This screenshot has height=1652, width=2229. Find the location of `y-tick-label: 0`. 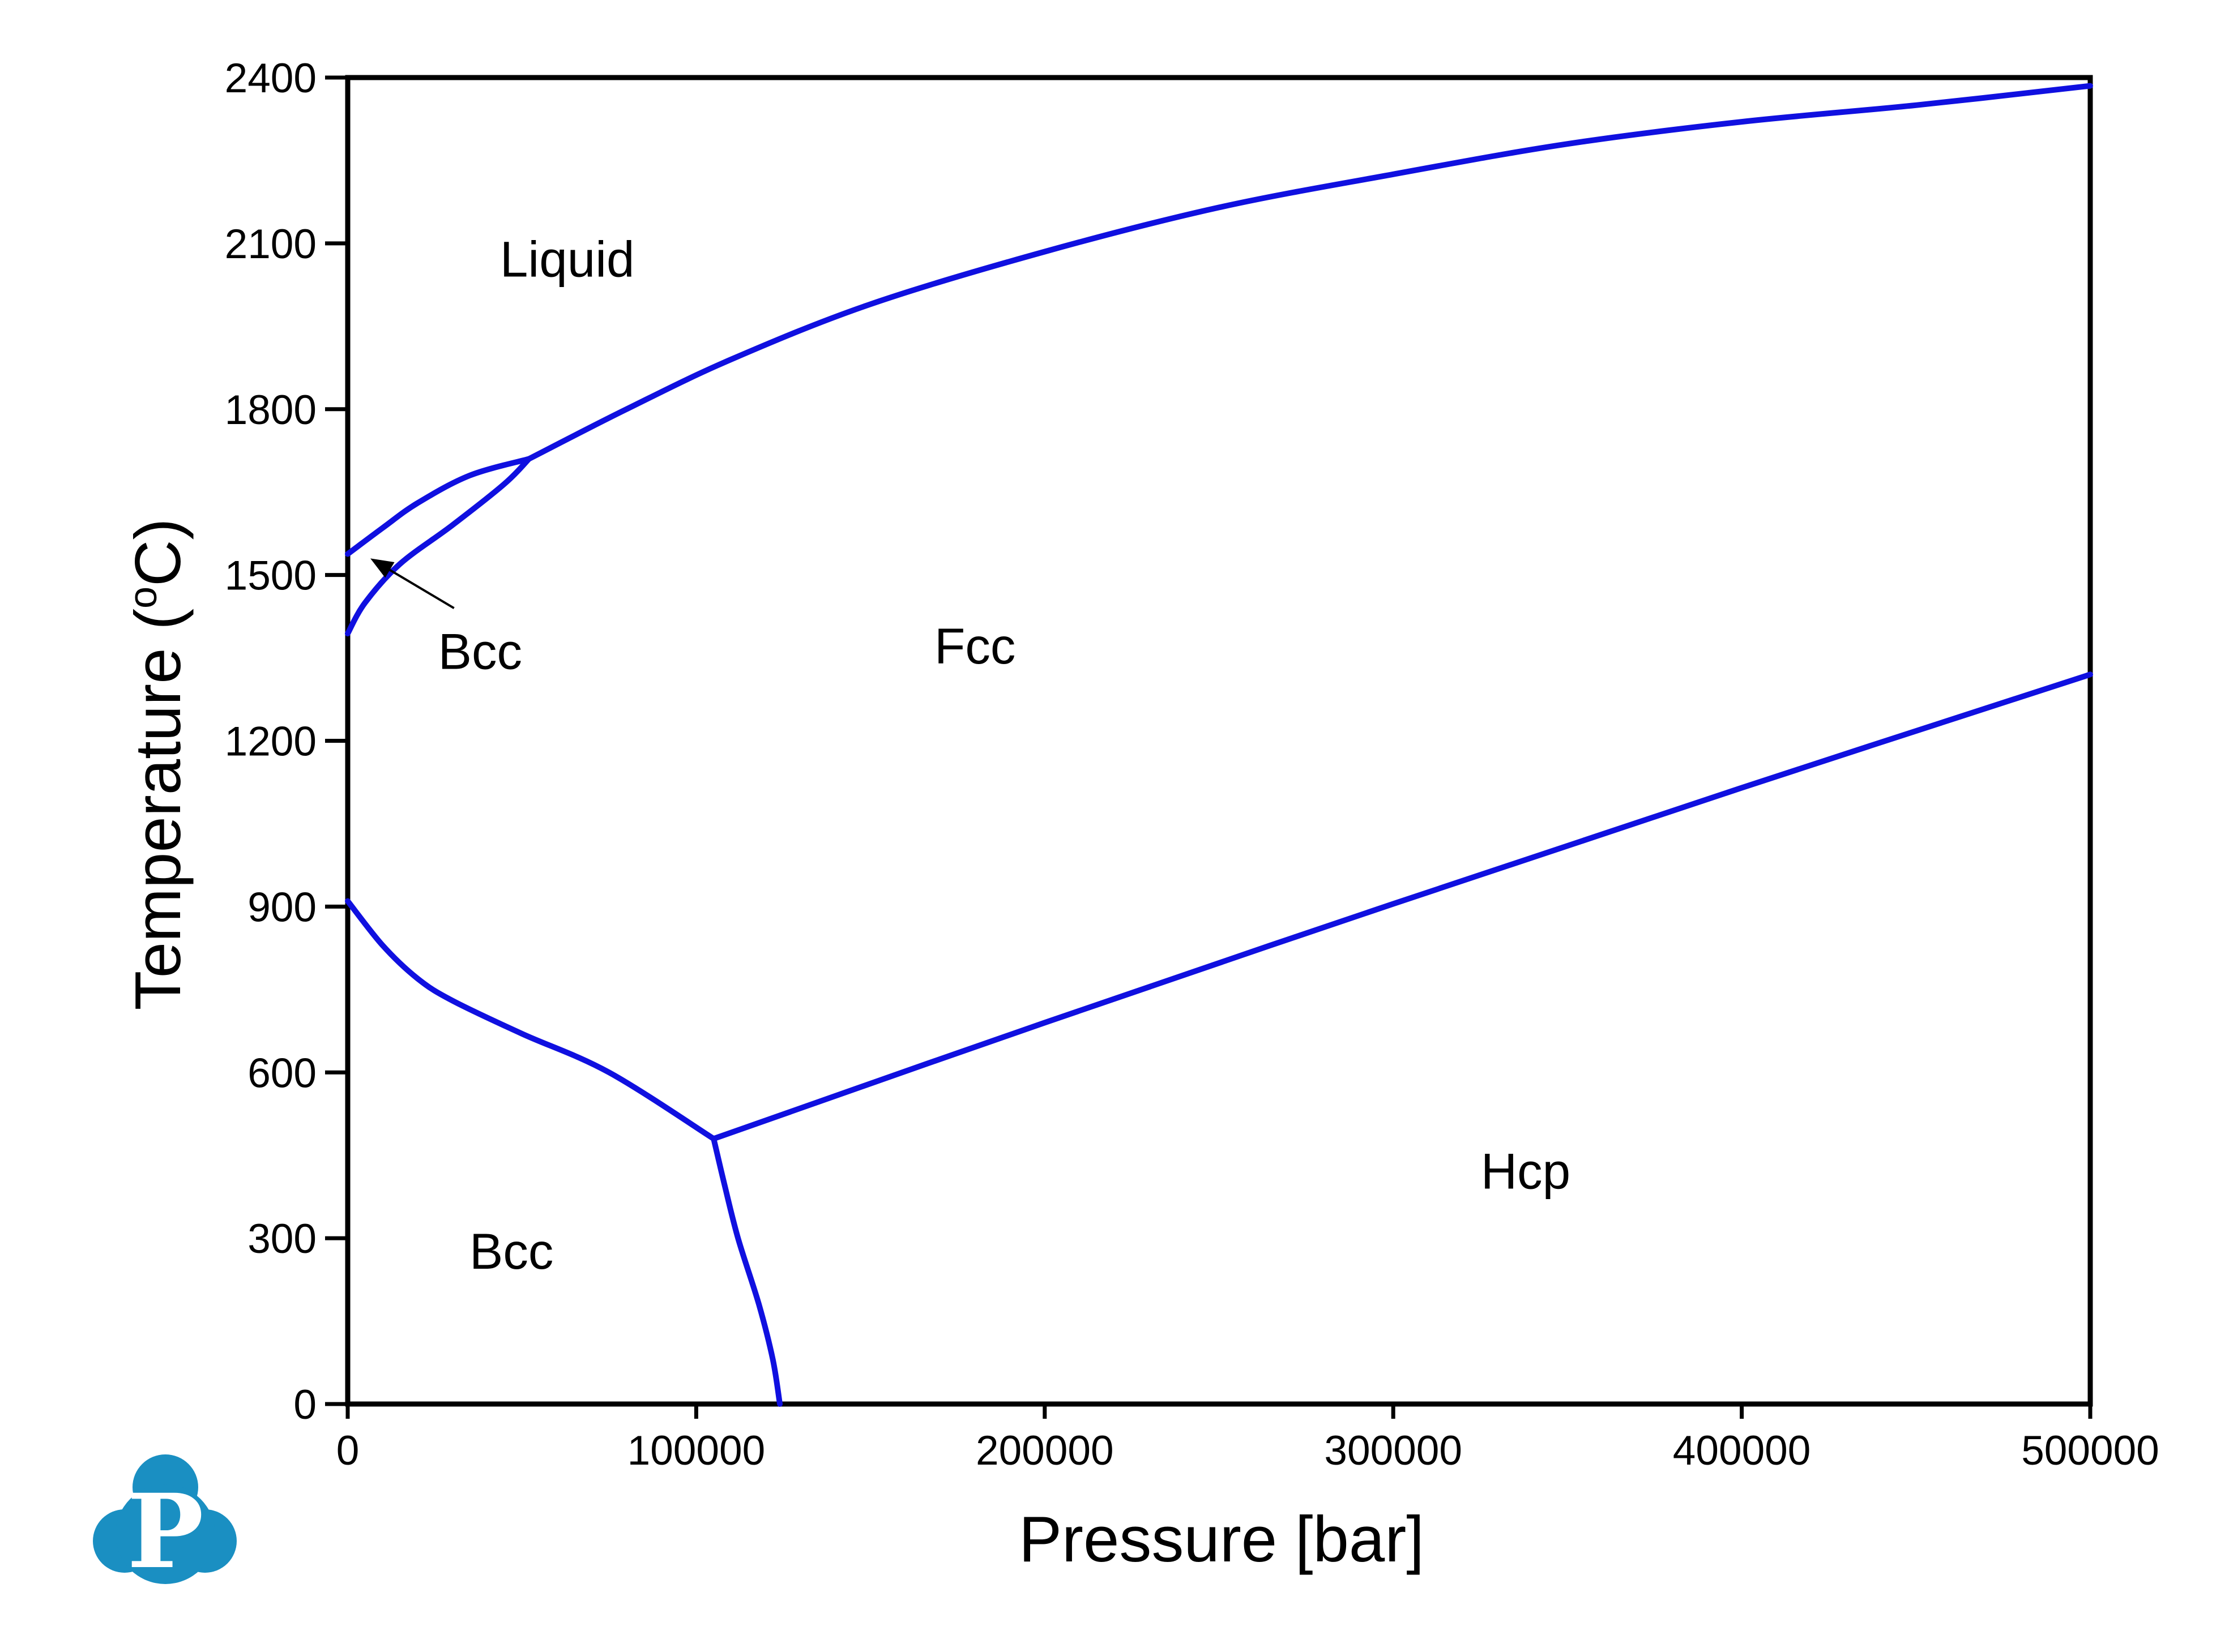

y-tick-label: 0 is located at coordinates (305, 1405).